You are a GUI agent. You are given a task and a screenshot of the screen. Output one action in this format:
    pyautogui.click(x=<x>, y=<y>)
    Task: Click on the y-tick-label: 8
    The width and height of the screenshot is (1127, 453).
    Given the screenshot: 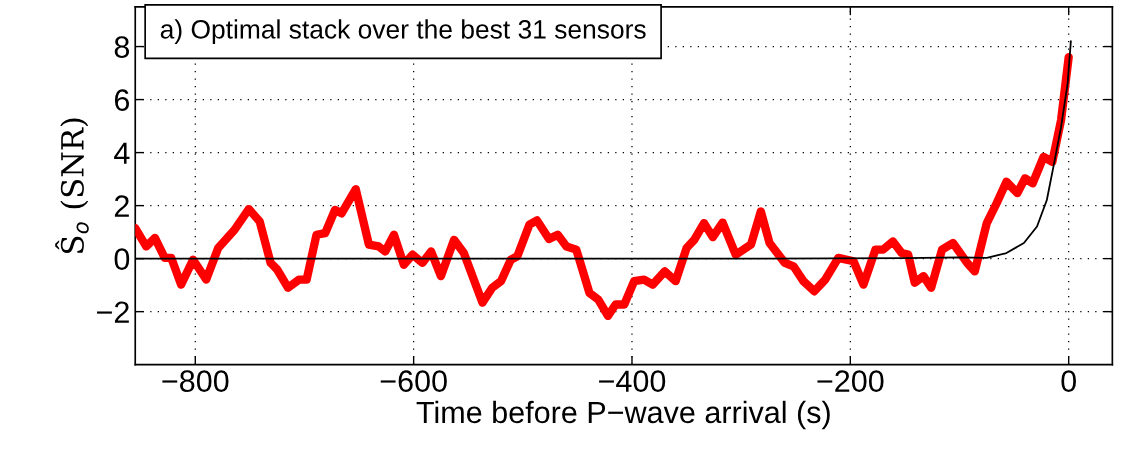 What is the action you would take?
    pyautogui.click(x=122, y=47)
    